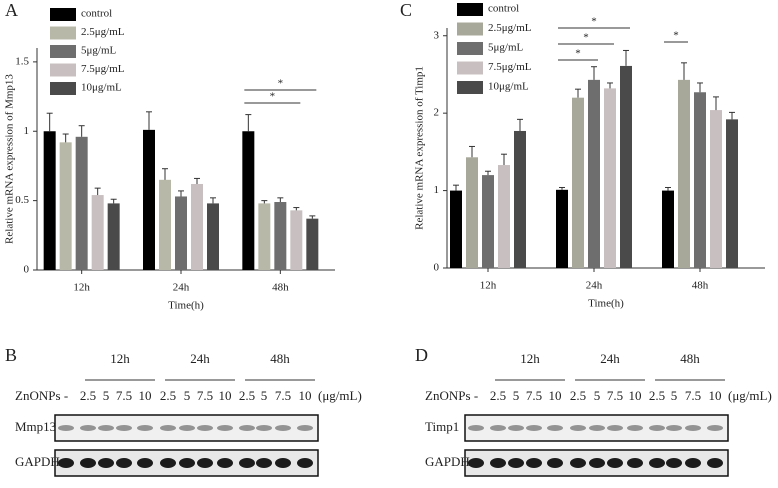 The image size is (778, 488). What do you see at coordinates (10, 159) in the screenshot?
I see `y-axis-label: Relative mRNA expression of Mmp13` at bounding box center [10, 159].